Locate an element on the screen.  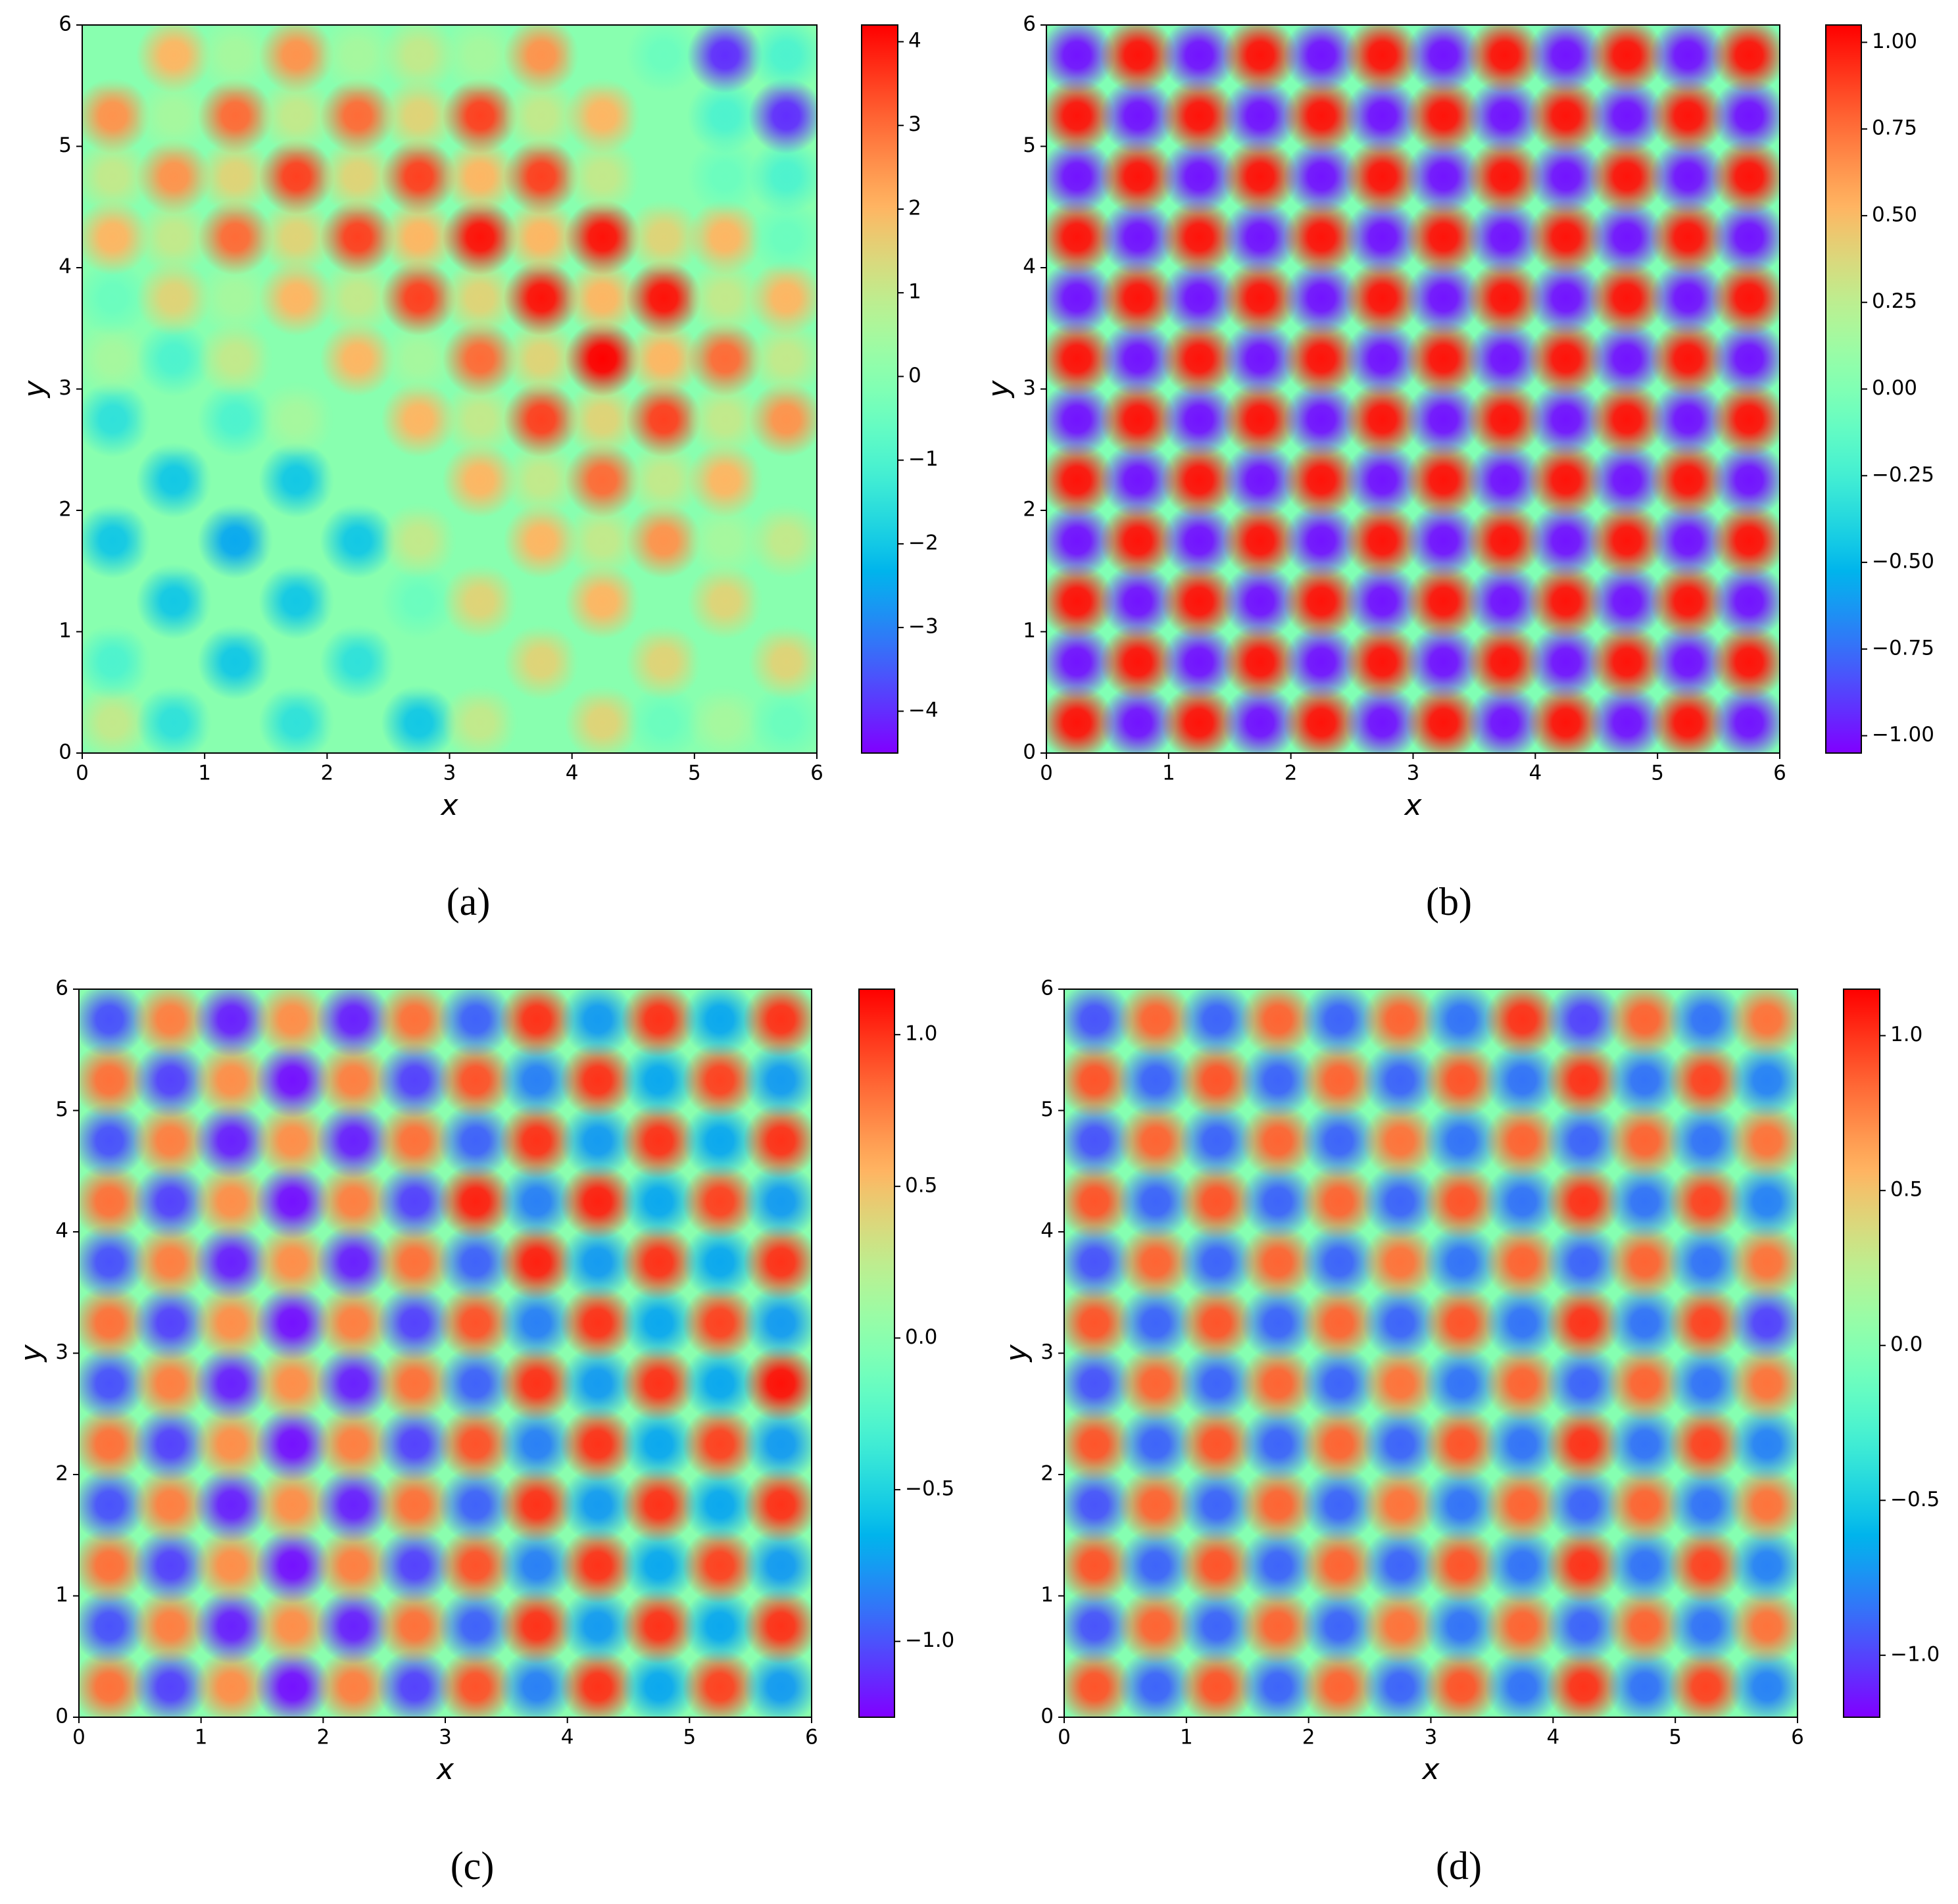
y-tick-label: 2 is located at coordinates (1047, 1474).